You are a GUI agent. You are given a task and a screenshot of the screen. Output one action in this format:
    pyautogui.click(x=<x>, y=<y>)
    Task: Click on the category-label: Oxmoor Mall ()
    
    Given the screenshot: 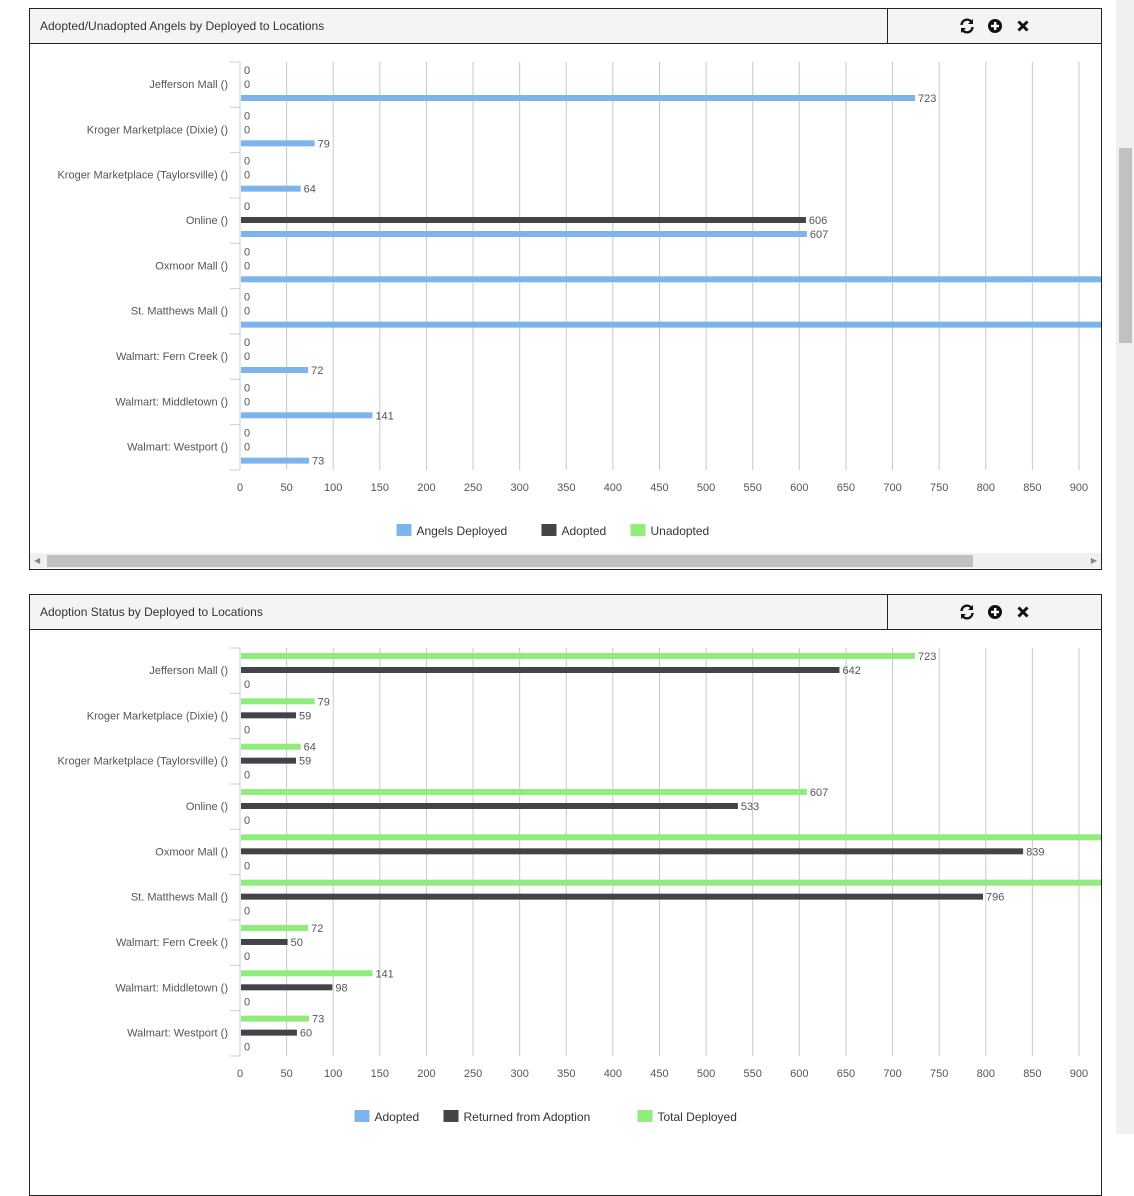 What is the action you would take?
    pyautogui.click(x=191, y=266)
    